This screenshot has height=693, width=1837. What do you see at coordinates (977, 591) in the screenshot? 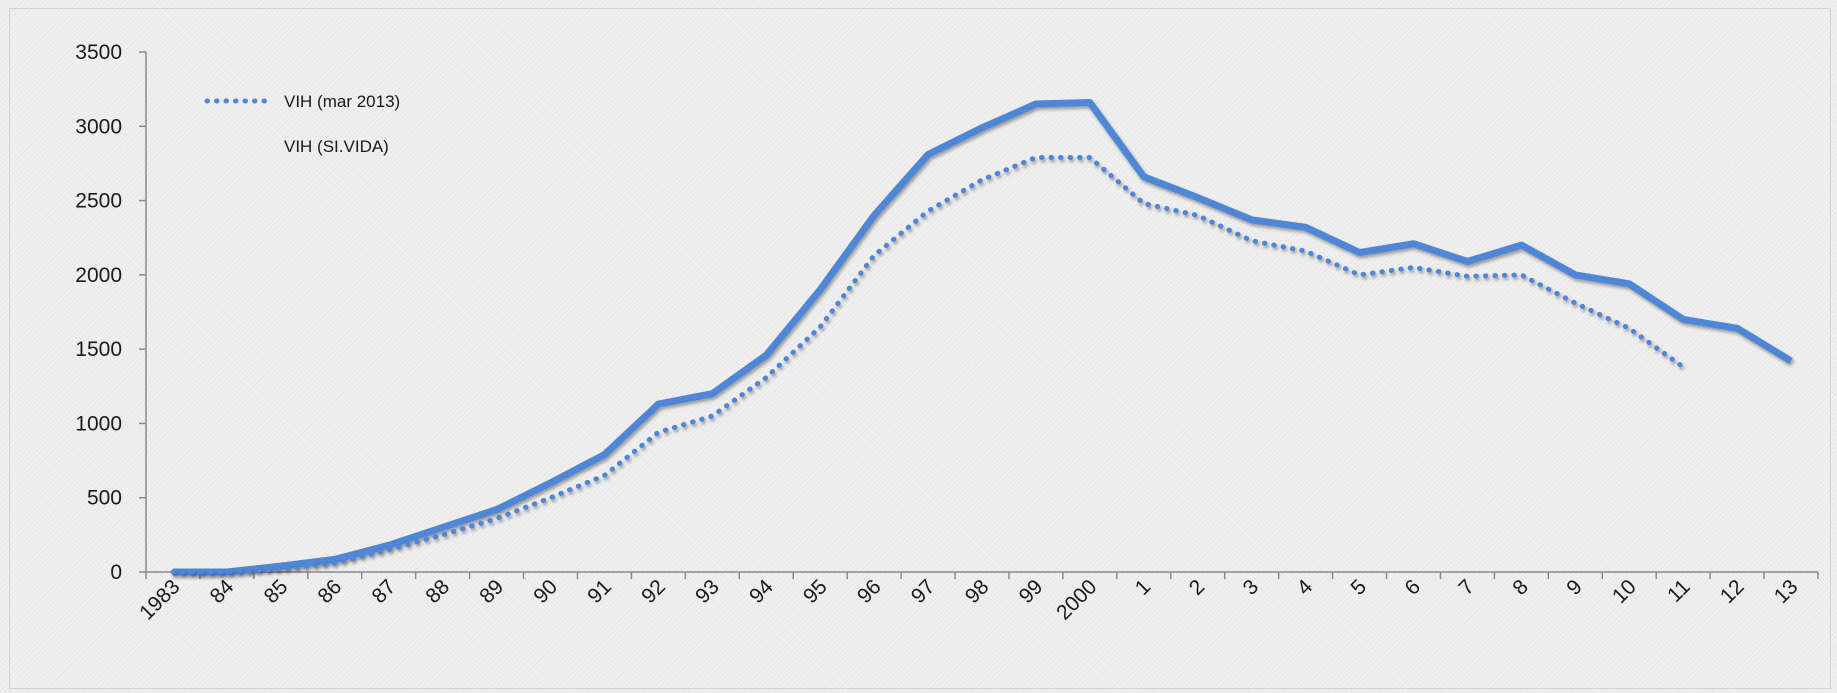
I see `x-tick-label: 98` at bounding box center [977, 591].